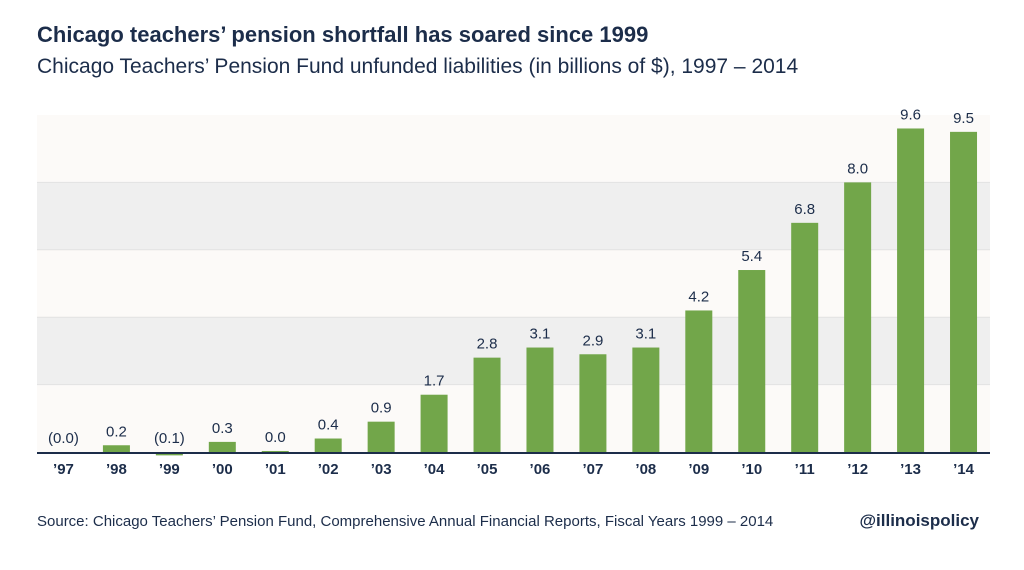  What do you see at coordinates (222, 469) in the screenshot?
I see `x-tick-label: ’00` at bounding box center [222, 469].